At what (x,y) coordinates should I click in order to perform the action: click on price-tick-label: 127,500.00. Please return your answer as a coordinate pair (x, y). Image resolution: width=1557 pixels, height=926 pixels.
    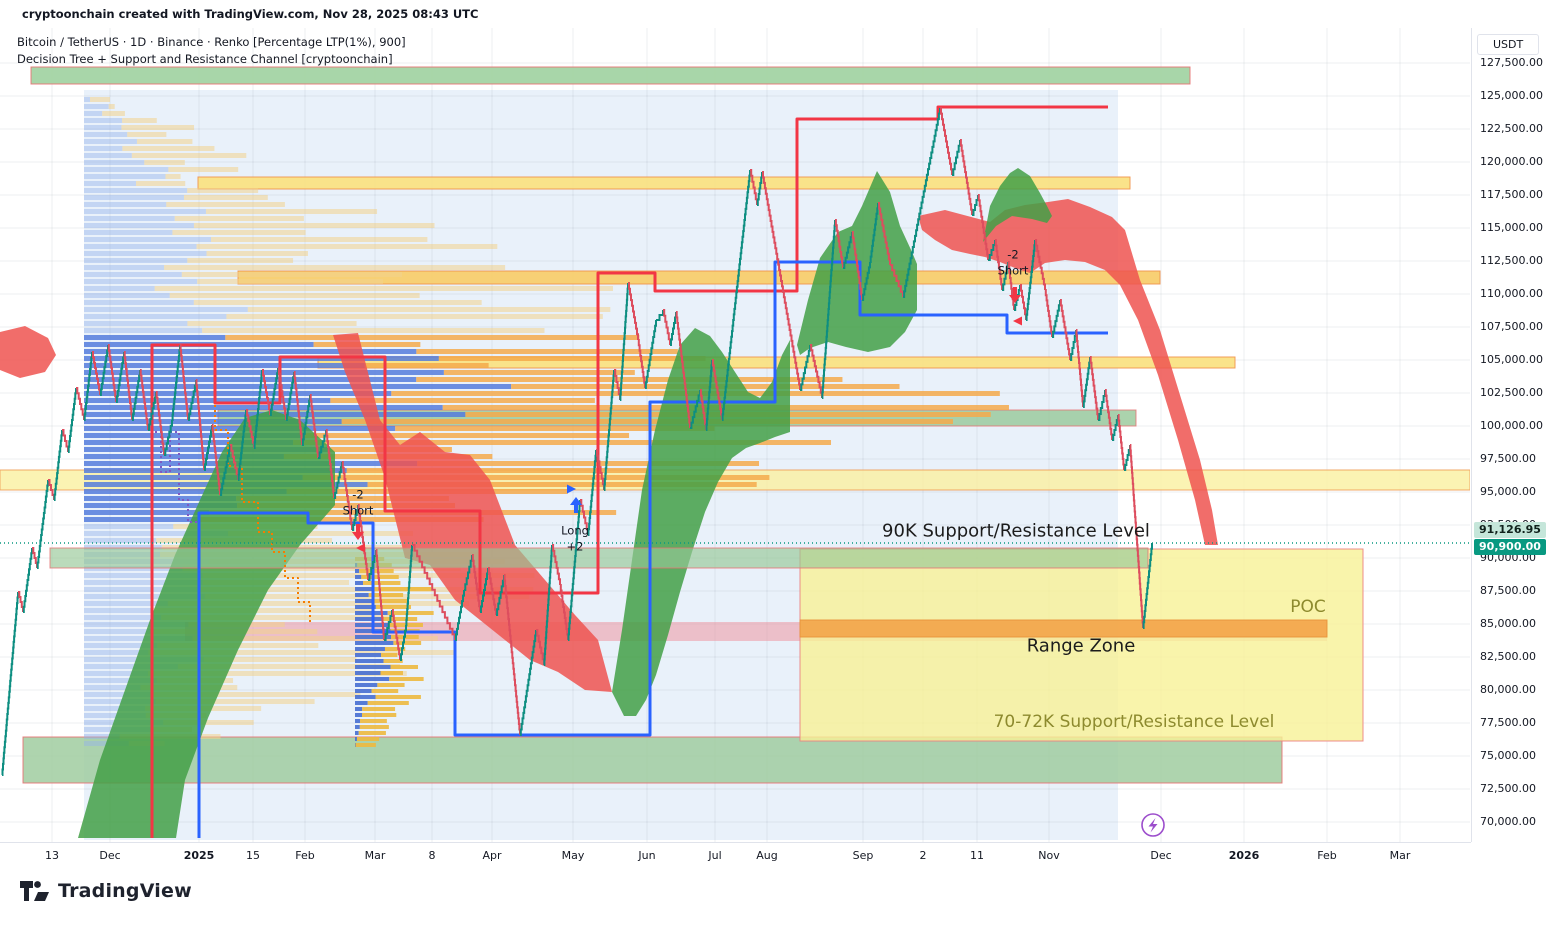
    Looking at the image, I should click on (1511, 62).